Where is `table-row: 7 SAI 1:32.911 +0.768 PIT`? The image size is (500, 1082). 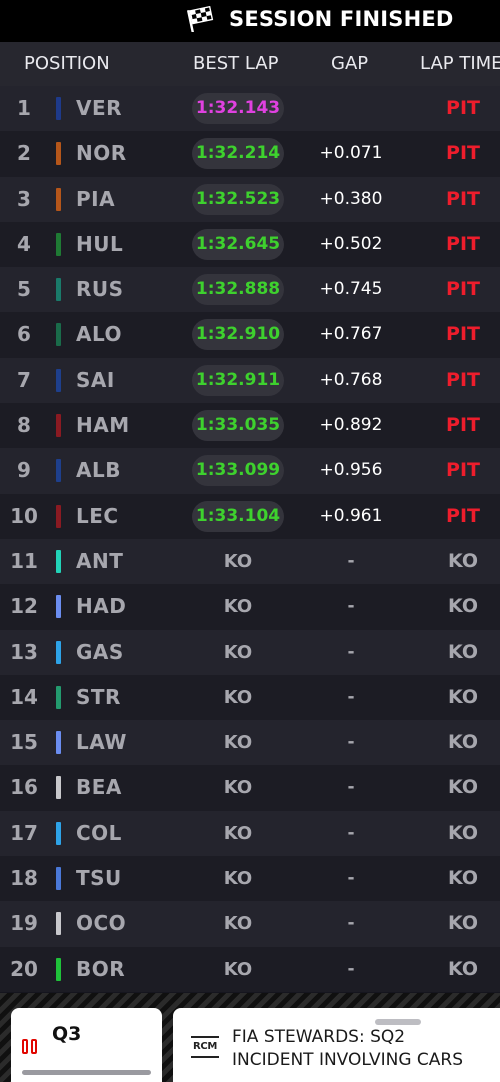 table-row: 7 SAI 1:32.911 +0.768 PIT is located at coordinates (250, 380).